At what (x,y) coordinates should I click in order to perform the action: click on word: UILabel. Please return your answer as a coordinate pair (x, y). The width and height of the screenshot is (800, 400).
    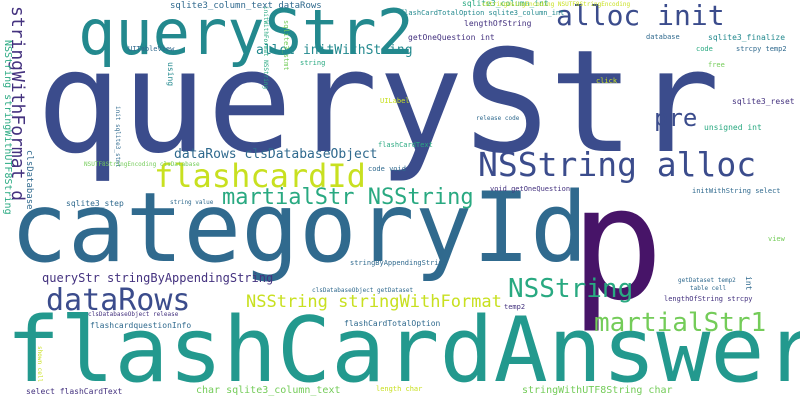
    Looking at the image, I should click on (395, 101).